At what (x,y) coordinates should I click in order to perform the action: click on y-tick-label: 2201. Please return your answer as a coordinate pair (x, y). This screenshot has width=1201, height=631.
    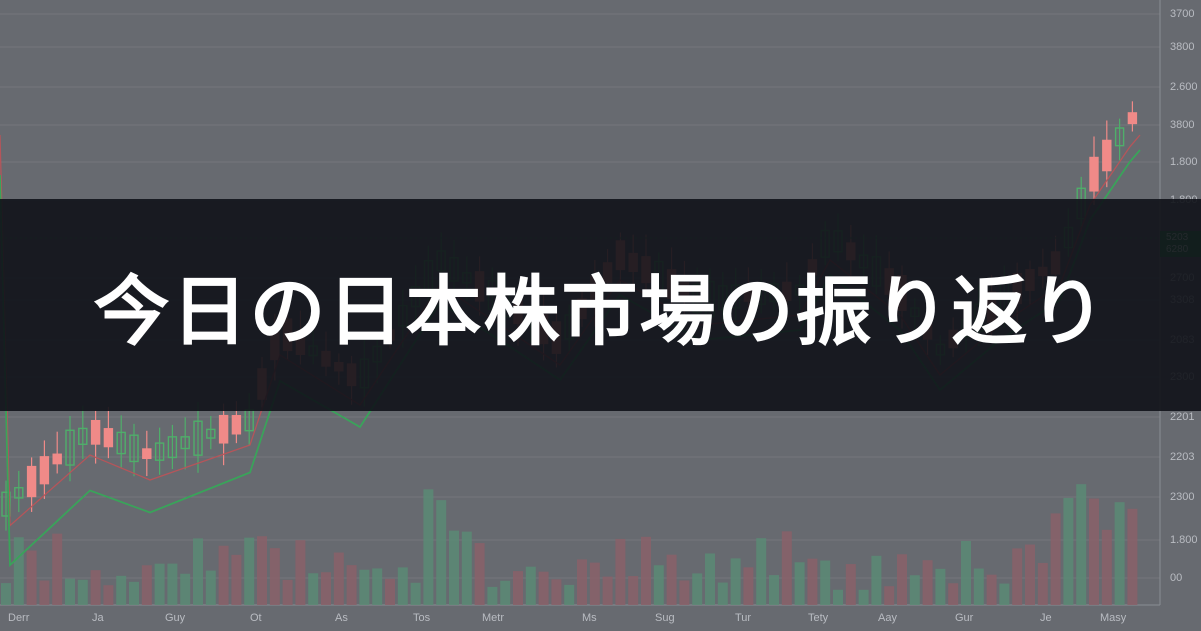
    Looking at the image, I should click on (1182, 417).